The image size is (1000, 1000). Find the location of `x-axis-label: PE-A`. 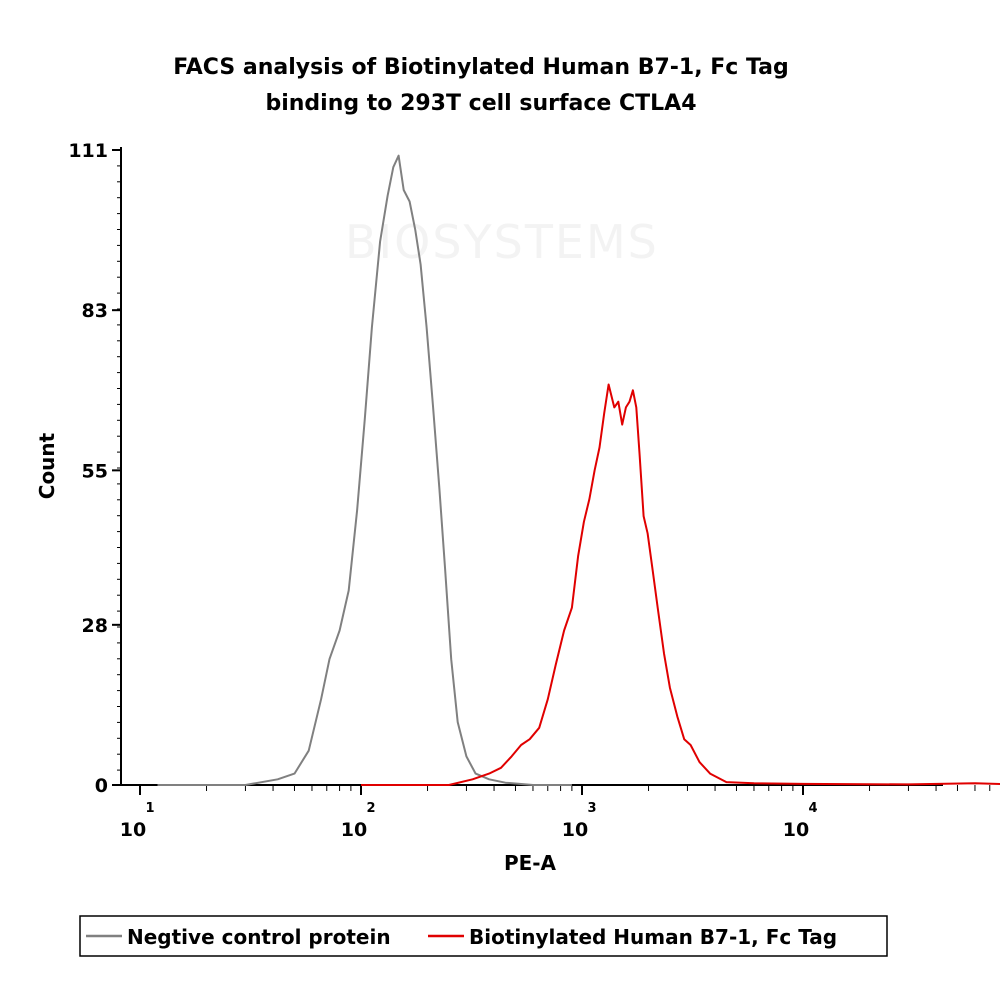

x-axis-label: PE-A is located at coordinates (530, 863).